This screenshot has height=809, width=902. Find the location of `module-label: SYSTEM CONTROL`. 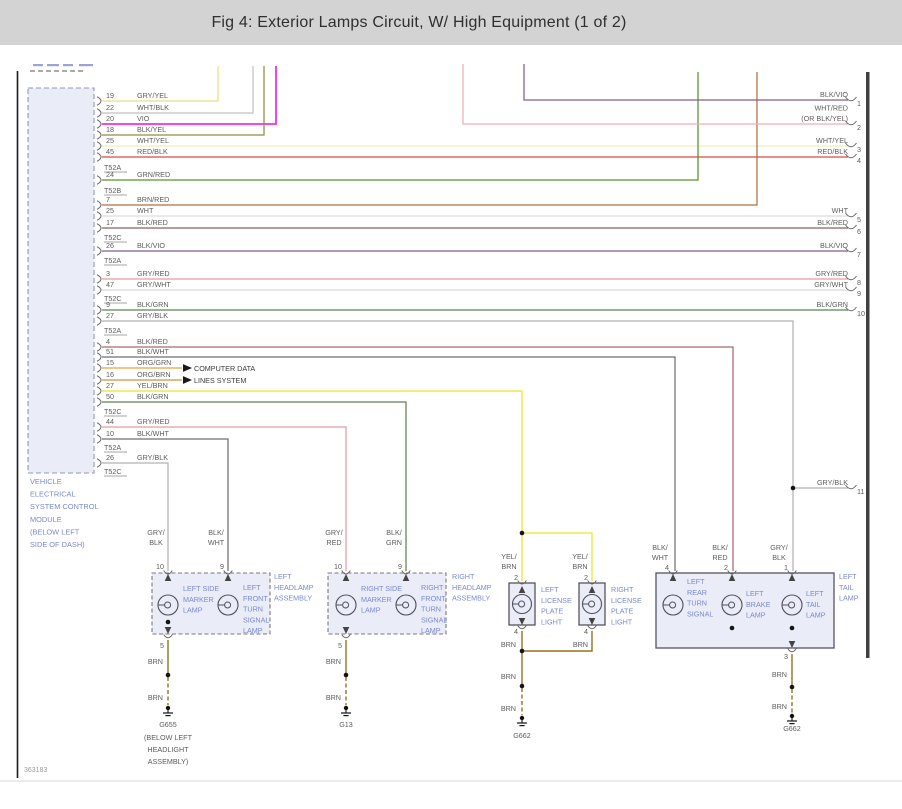

module-label: SYSTEM CONTROL is located at coordinates (64, 506).